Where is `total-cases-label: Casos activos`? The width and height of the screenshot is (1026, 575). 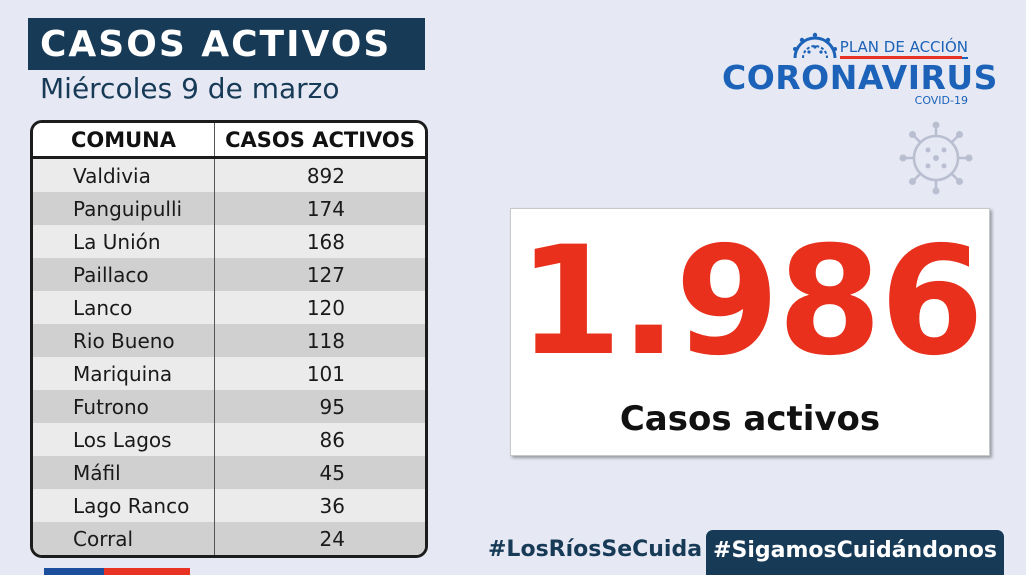
total-cases-label: Casos activos is located at coordinates (750, 419).